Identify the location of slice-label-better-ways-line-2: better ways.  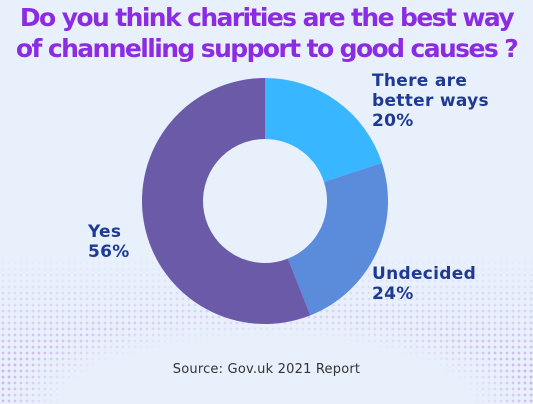
(430, 101).